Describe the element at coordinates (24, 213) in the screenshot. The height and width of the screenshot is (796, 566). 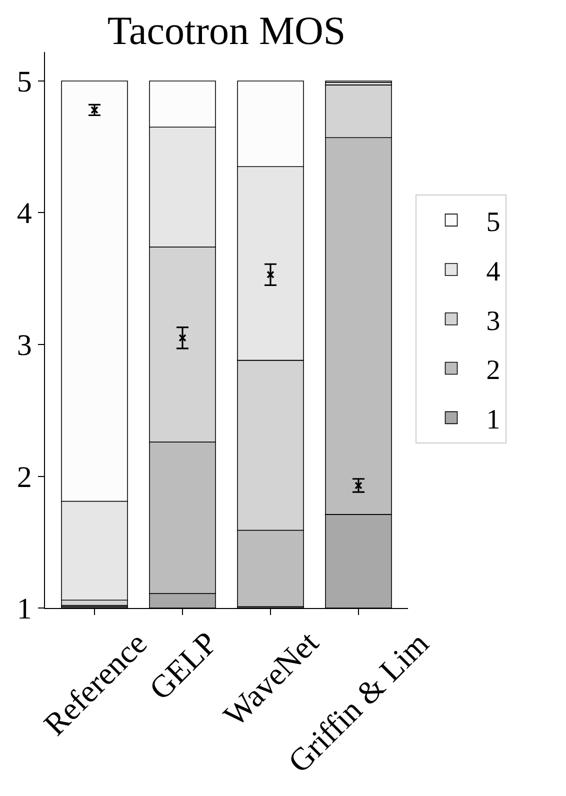
I see `y-tick-label: 4` at that location.